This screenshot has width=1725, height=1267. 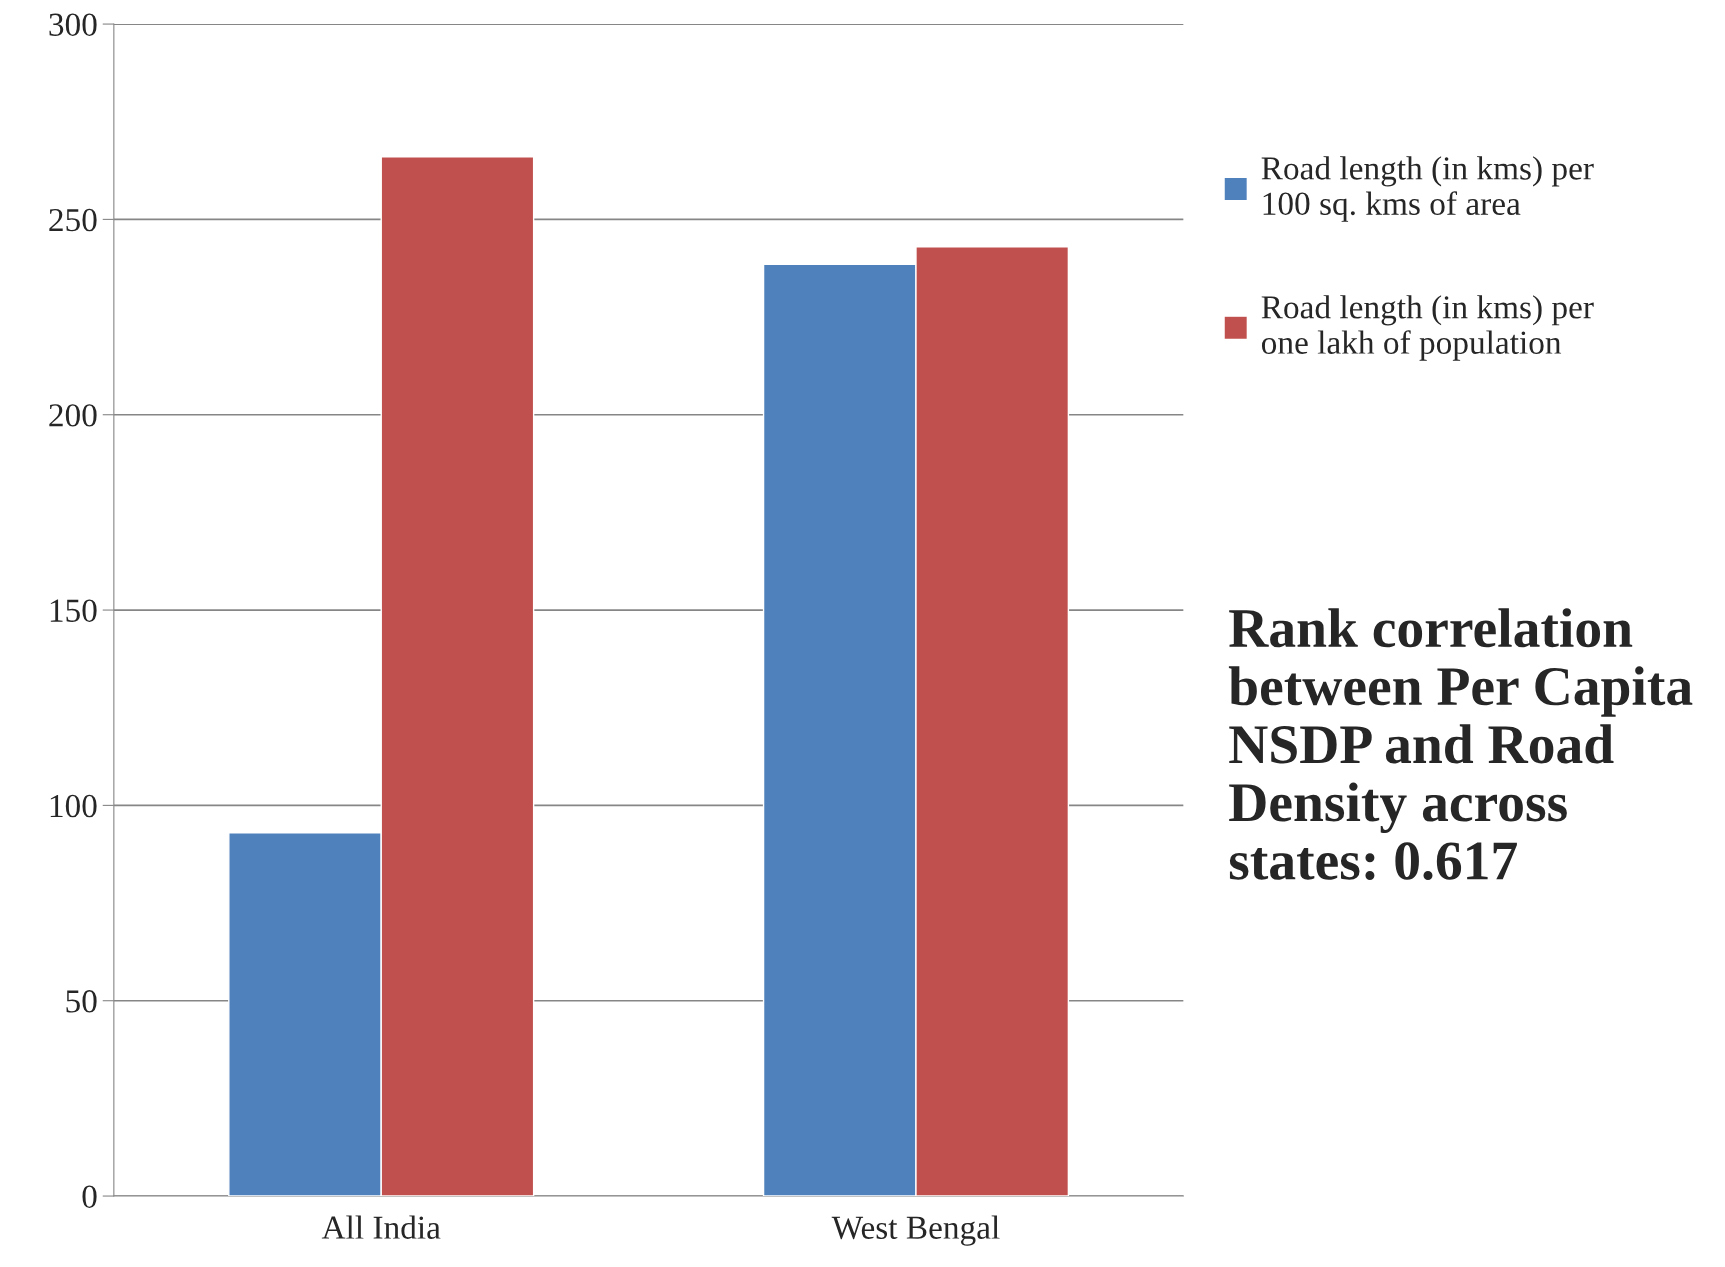 What do you see at coordinates (915, 1230) in the screenshot?
I see `x-tick-label: West Bengal` at bounding box center [915, 1230].